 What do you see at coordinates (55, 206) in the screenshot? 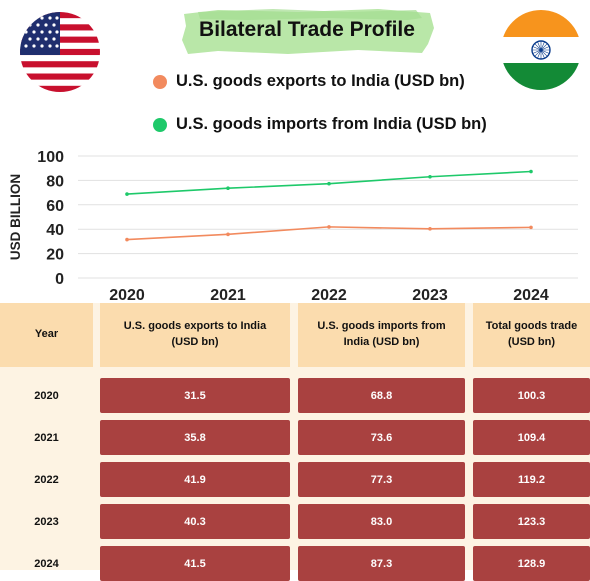
I see `y-tick-label: 60` at bounding box center [55, 206].